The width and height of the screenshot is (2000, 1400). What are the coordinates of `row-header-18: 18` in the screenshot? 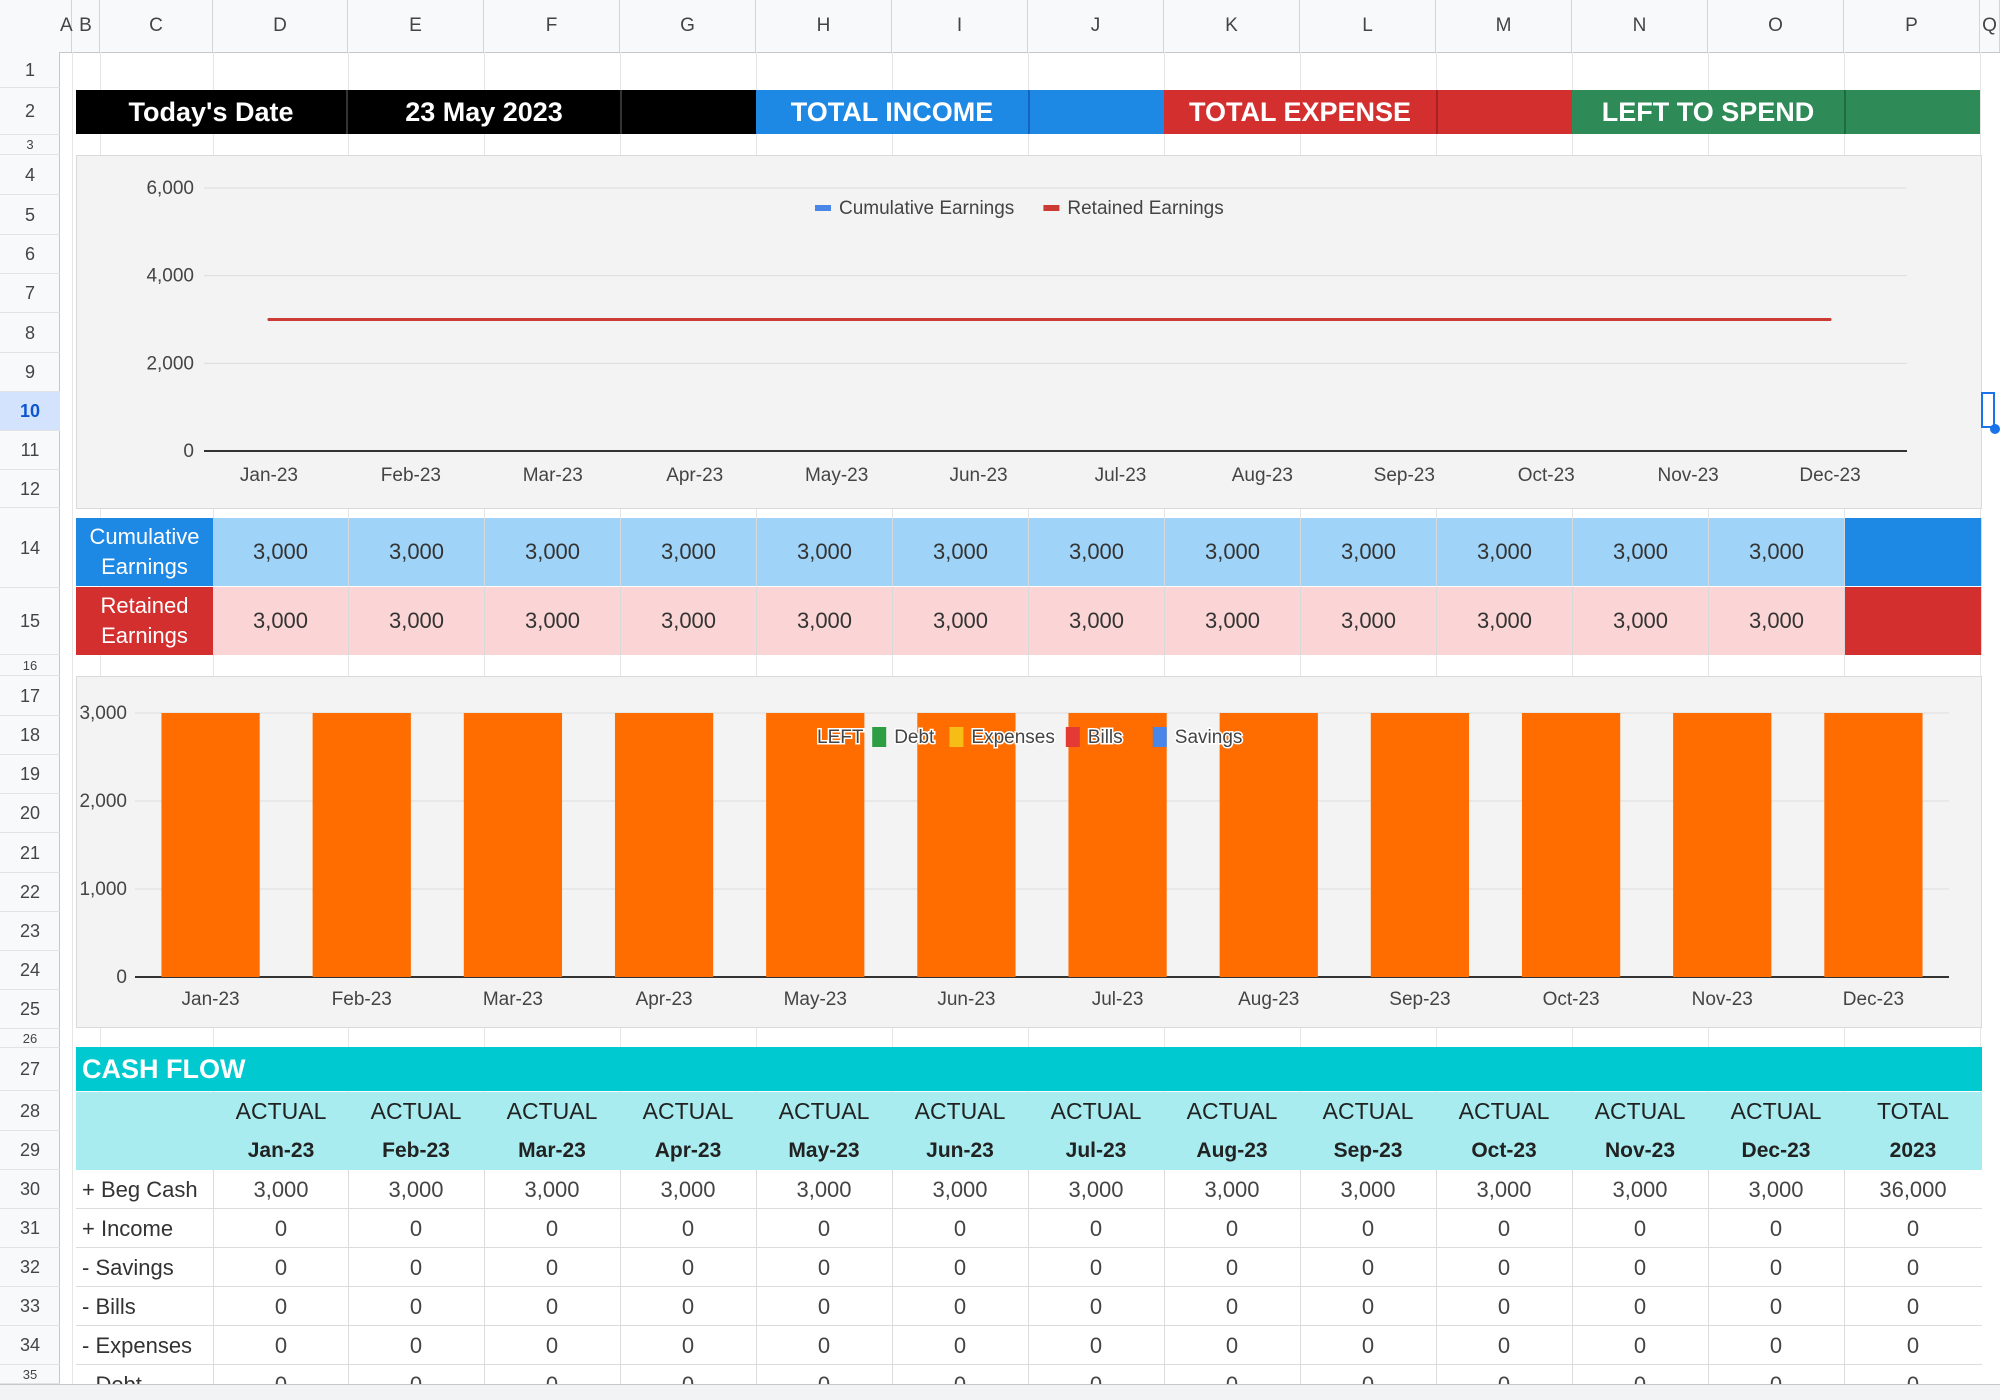 It's located at (30, 735).